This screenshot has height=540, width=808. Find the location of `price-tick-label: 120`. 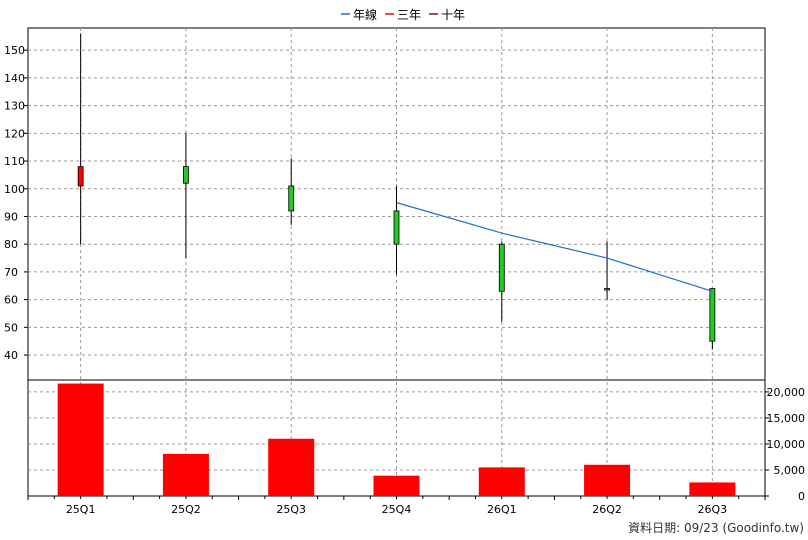

price-tick-label: 120 is located at coordinates (14, 133).